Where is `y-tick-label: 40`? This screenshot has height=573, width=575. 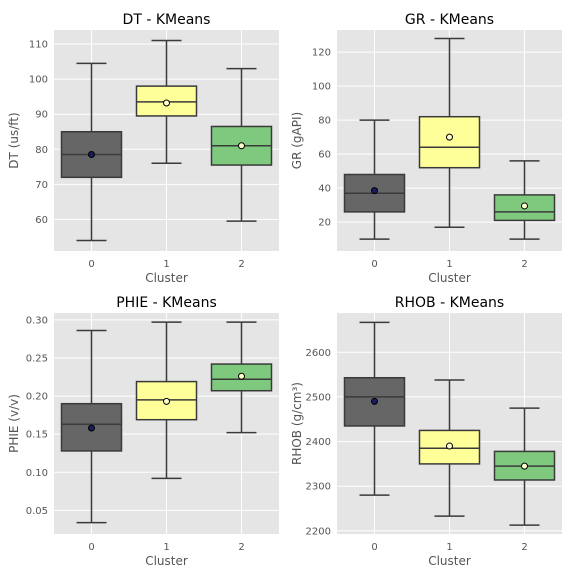
y-tick-label: 40 is located at coordinates (324, 189).